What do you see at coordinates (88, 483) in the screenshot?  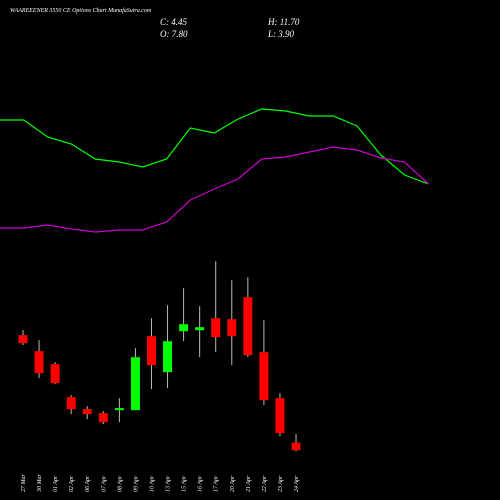 I see `x-tick-label: 06 Apr` at bounding box center [88, 483].